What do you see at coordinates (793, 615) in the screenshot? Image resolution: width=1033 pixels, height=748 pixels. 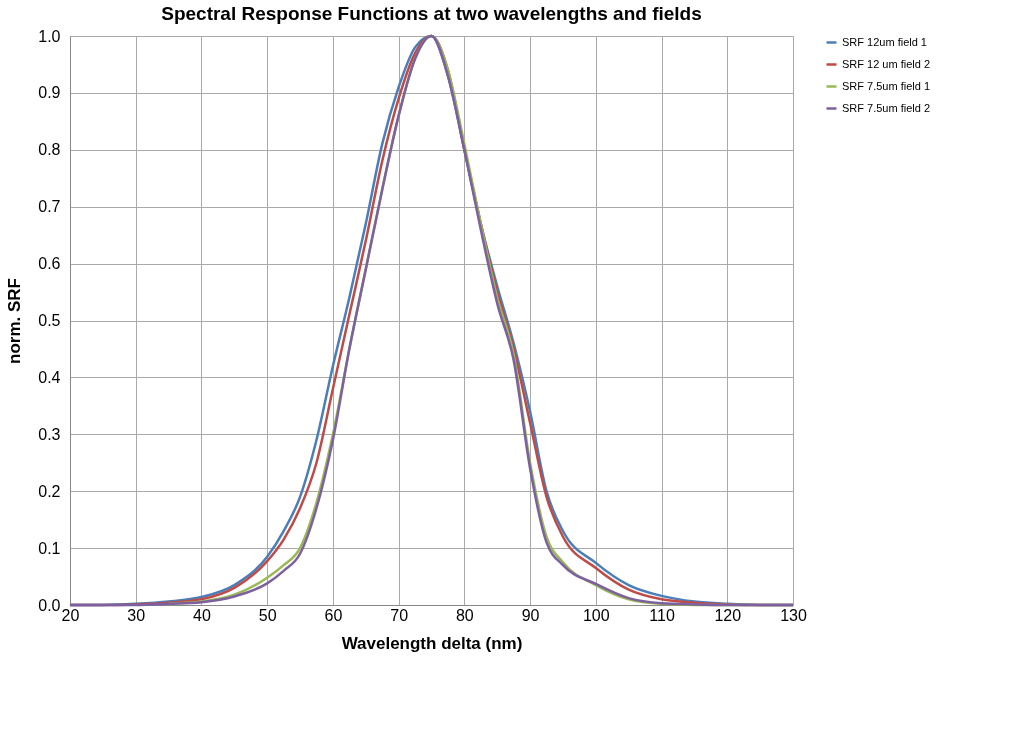 I see `x-tick-label: 130` at bounding box center [793, 615].